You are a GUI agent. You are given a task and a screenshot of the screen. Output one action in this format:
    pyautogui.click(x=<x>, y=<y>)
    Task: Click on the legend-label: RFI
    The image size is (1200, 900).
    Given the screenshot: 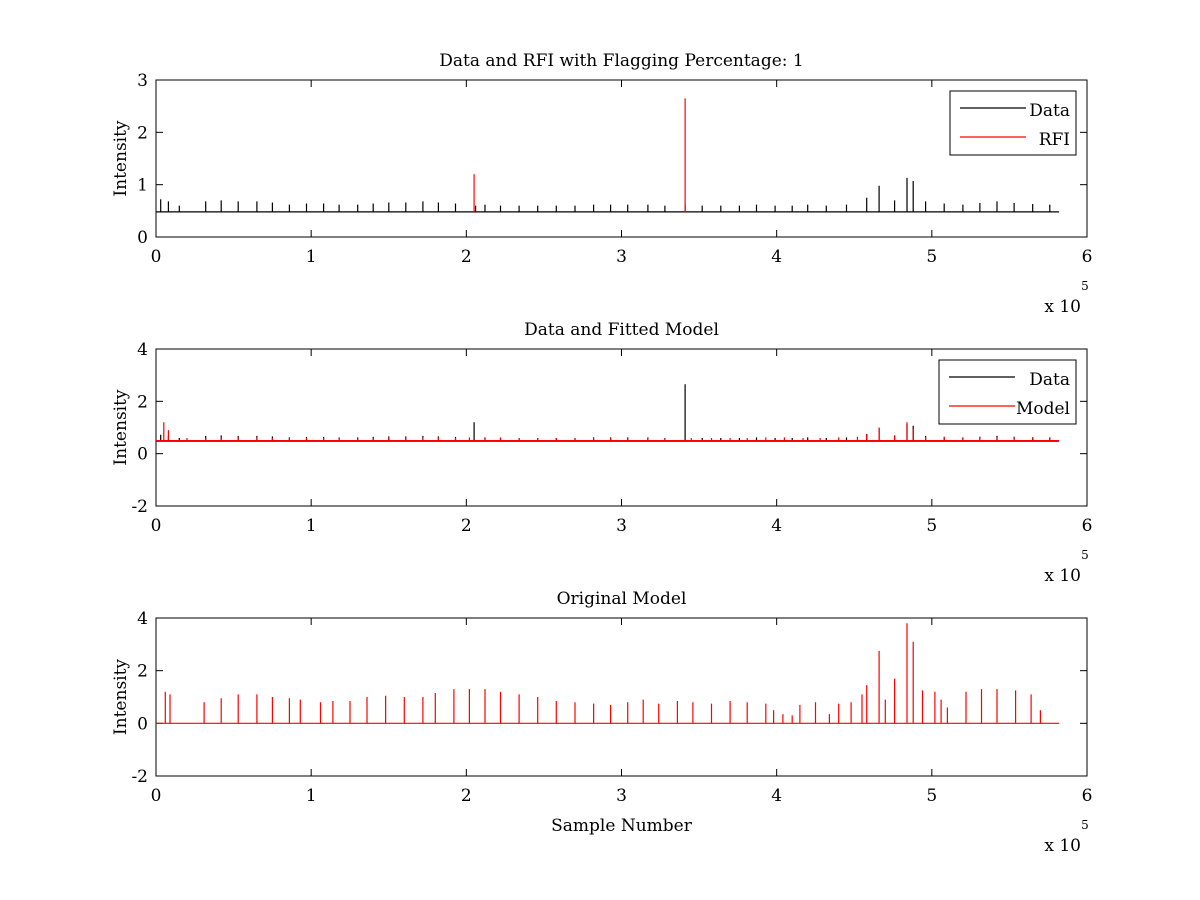 What is the action you would take?
    pyautogui.click(x=1054, y=140)
    